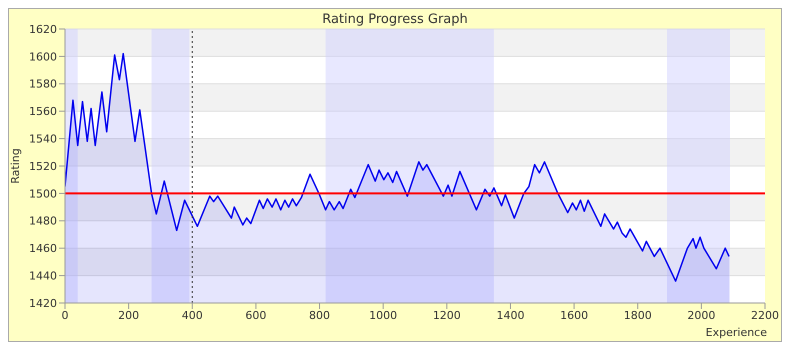 This screenshot has width=790, height=350. I want to click on x-tick-label: 1800, so click(638, 315).